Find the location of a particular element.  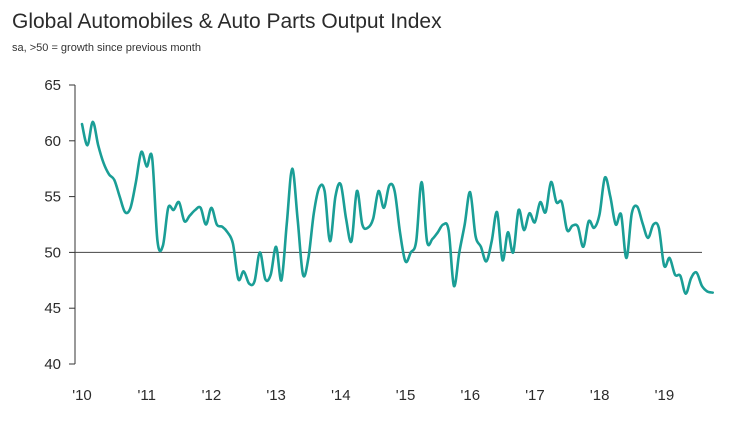

x-tick-label: '14 is located at coordinates (341, 395).